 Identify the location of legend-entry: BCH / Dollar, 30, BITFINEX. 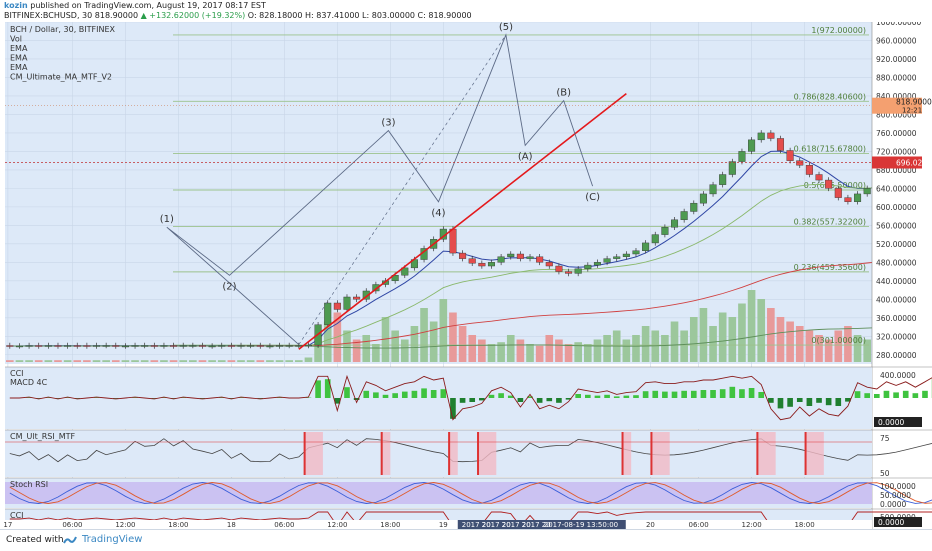
(63, 29).